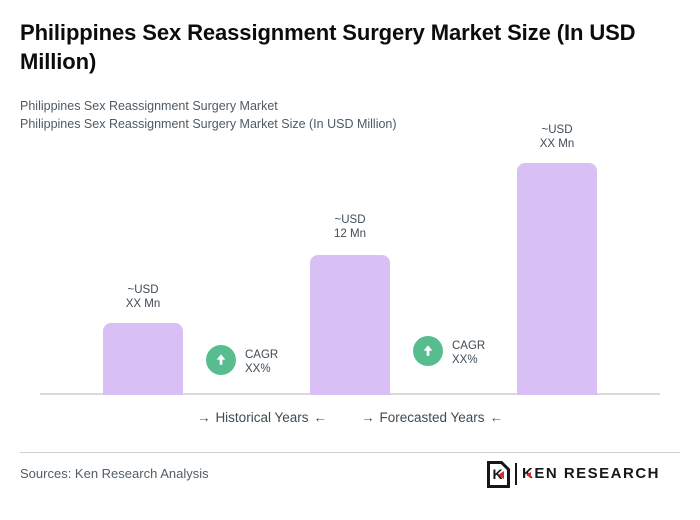 The width and height of the screenshot is (700, 520). Describe the element at coordinates (350, 452) in the screenshot. I see `footer-divider` at that location.